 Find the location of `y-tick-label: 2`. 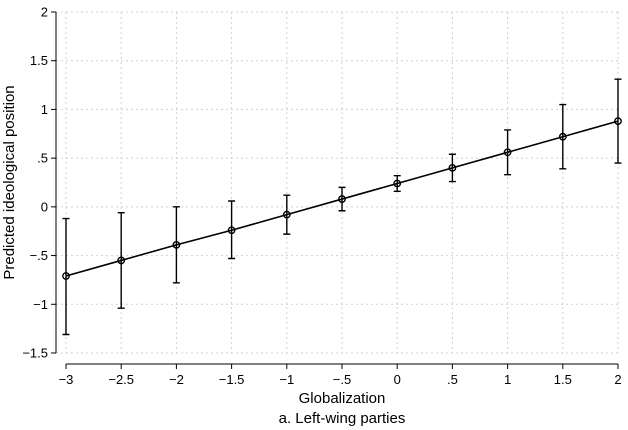

y-tick-label: 2 is located at coordinates (44, 12).